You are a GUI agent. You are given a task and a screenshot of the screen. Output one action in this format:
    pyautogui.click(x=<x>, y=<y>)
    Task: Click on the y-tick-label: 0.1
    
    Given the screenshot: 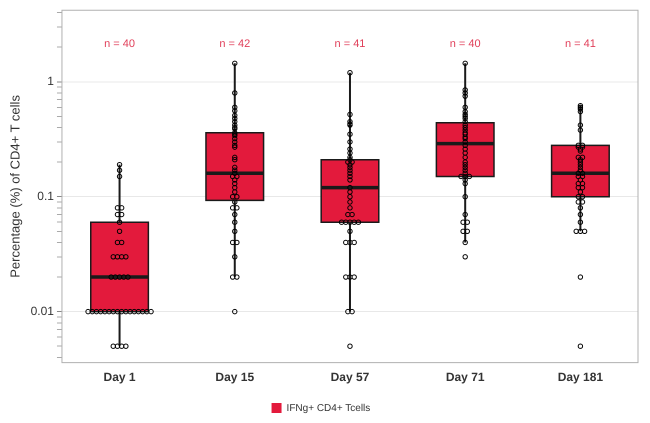 What is the action you would take?
    pyautogui.click(x=45, y=196)
    